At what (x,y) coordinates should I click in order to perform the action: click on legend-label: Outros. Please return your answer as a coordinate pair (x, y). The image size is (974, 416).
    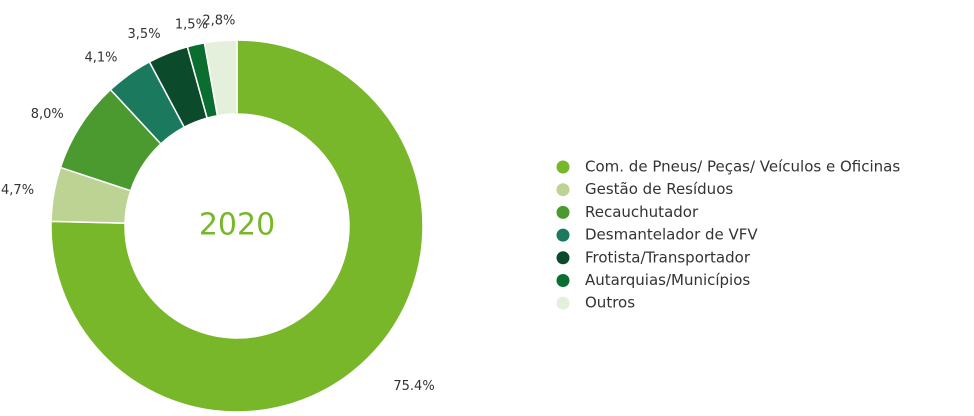
    Looking at the image, I should click on (610, 303).